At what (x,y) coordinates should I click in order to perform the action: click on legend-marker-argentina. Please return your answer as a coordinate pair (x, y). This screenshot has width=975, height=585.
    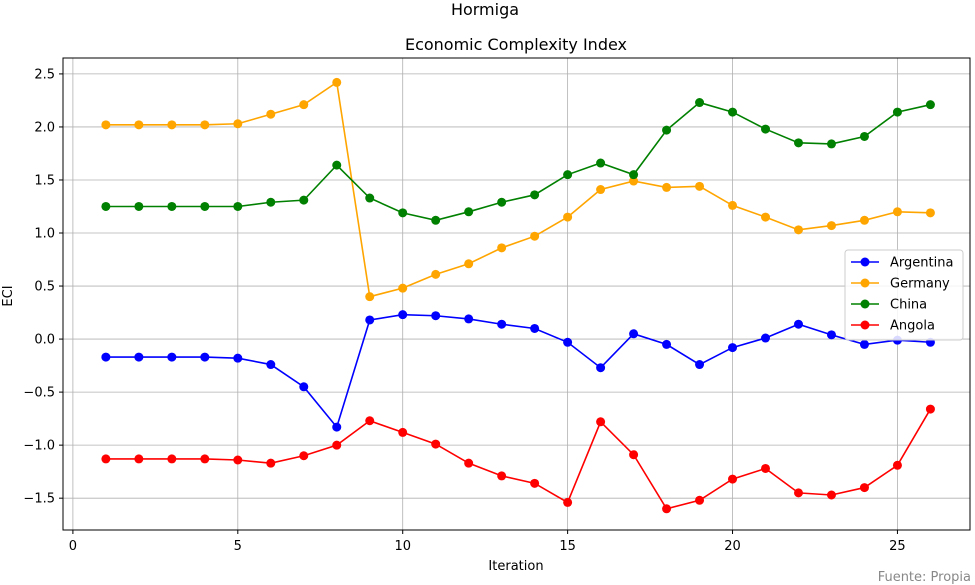
    Looking at the image, I should click on (865, 262).